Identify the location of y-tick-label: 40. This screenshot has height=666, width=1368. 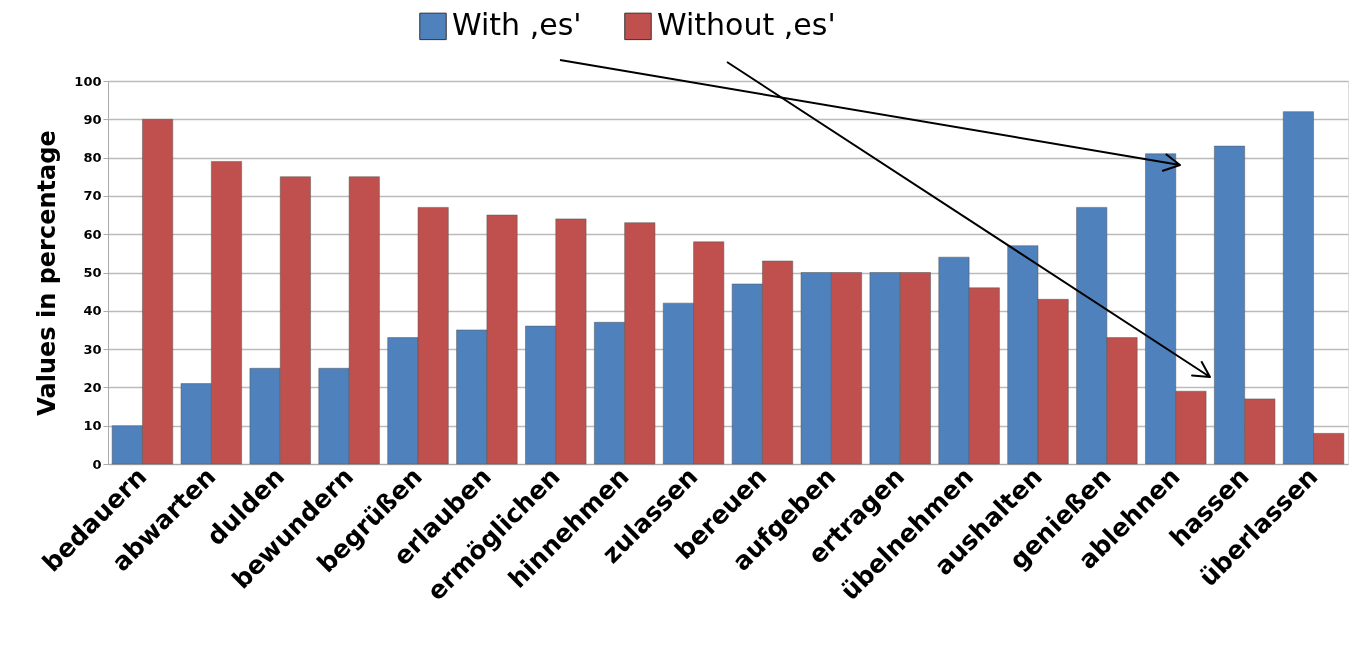
(92, 311).